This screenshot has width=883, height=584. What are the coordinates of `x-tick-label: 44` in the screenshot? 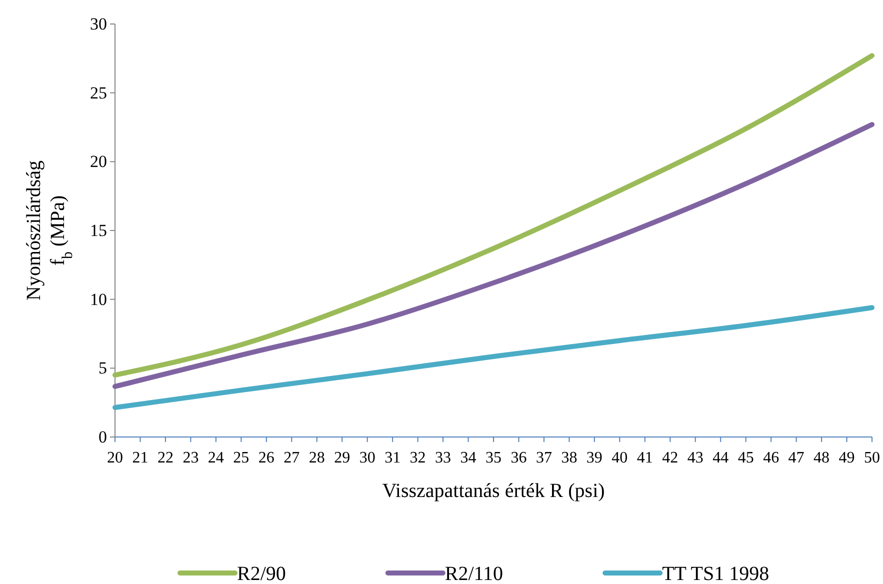 It's located at (720, 458).